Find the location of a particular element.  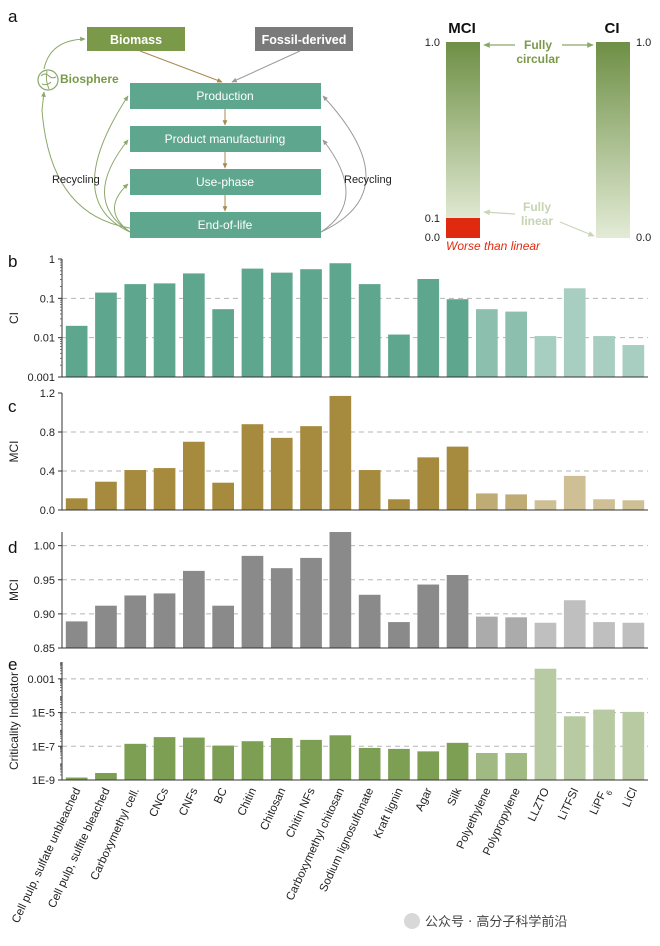

category-label-13: Silk is located at coordinates (455, 797).